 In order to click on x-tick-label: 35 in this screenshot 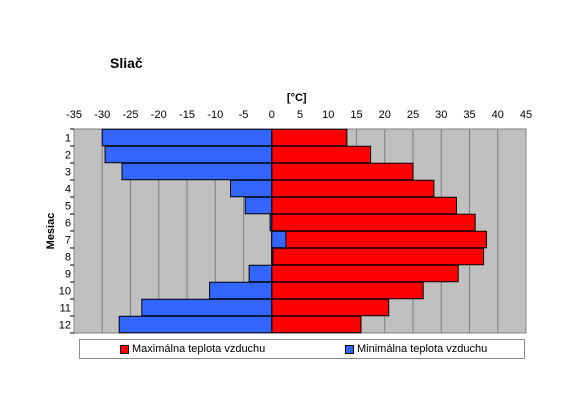, I will do `click(469, 115)`.